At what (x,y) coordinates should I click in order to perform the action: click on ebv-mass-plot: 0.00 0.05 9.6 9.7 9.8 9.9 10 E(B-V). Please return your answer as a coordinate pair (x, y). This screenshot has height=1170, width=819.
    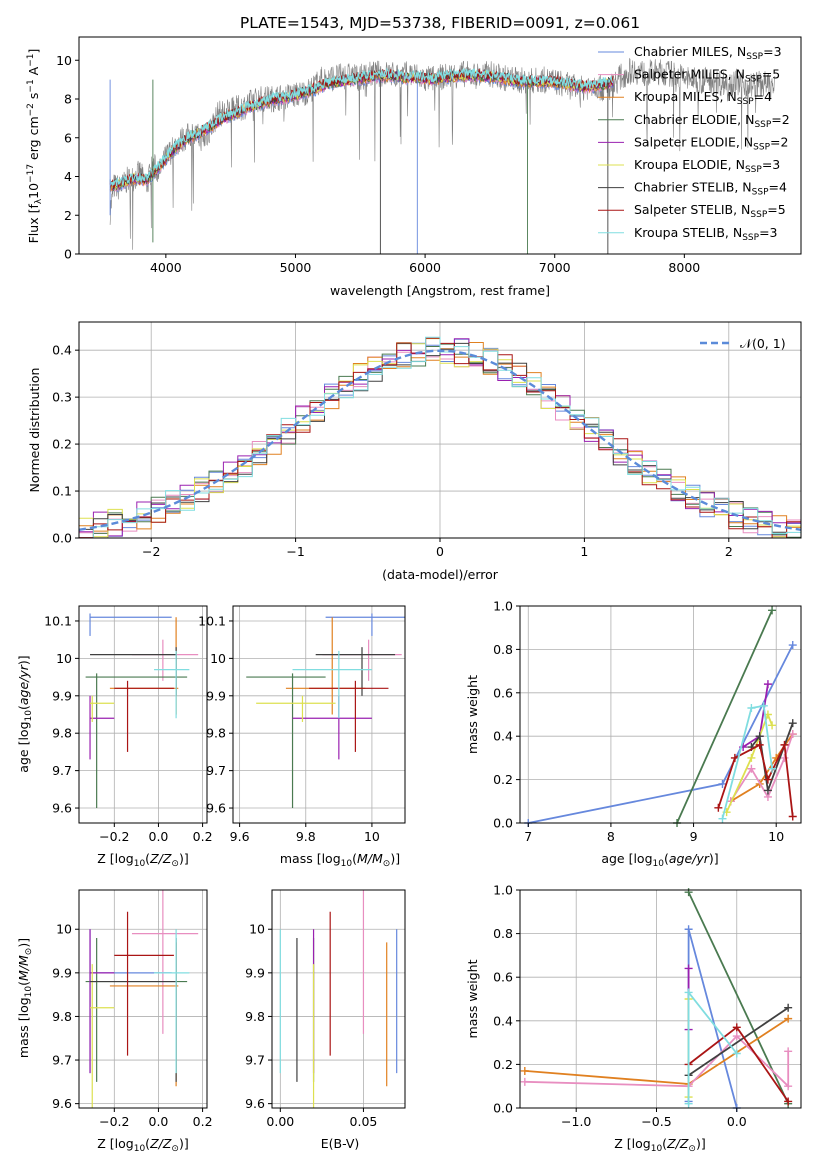
    Looking at the image, I should click on (325, 1020).